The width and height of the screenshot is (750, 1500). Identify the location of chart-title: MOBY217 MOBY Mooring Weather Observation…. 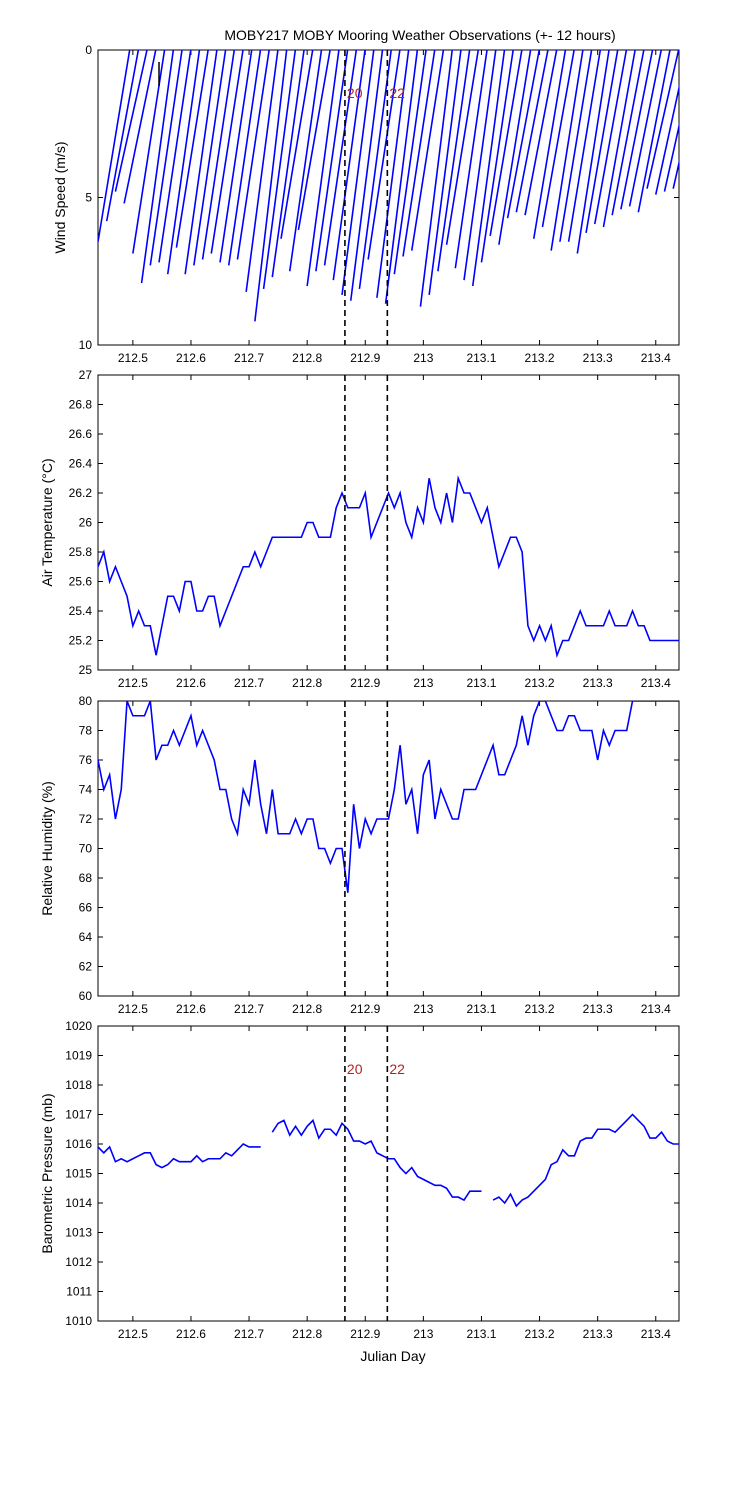
(419, 35).